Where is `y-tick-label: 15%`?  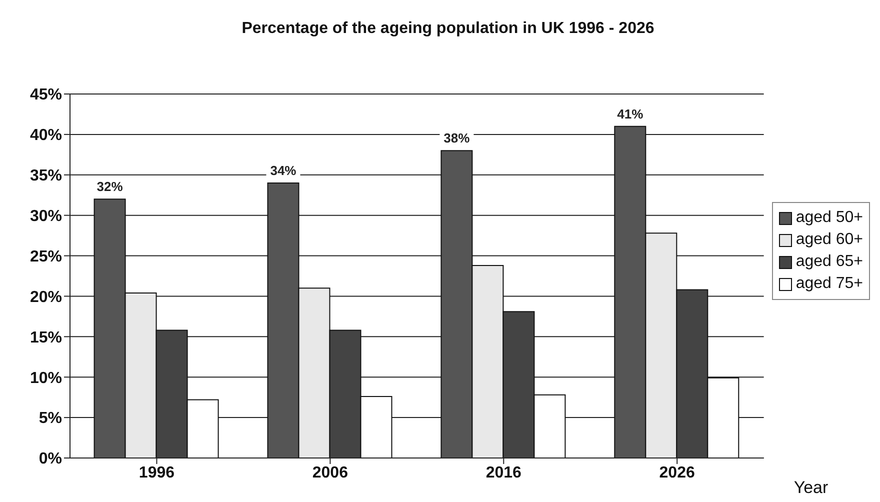
y-tick-label: 15% is located at coordinates (46, 337).